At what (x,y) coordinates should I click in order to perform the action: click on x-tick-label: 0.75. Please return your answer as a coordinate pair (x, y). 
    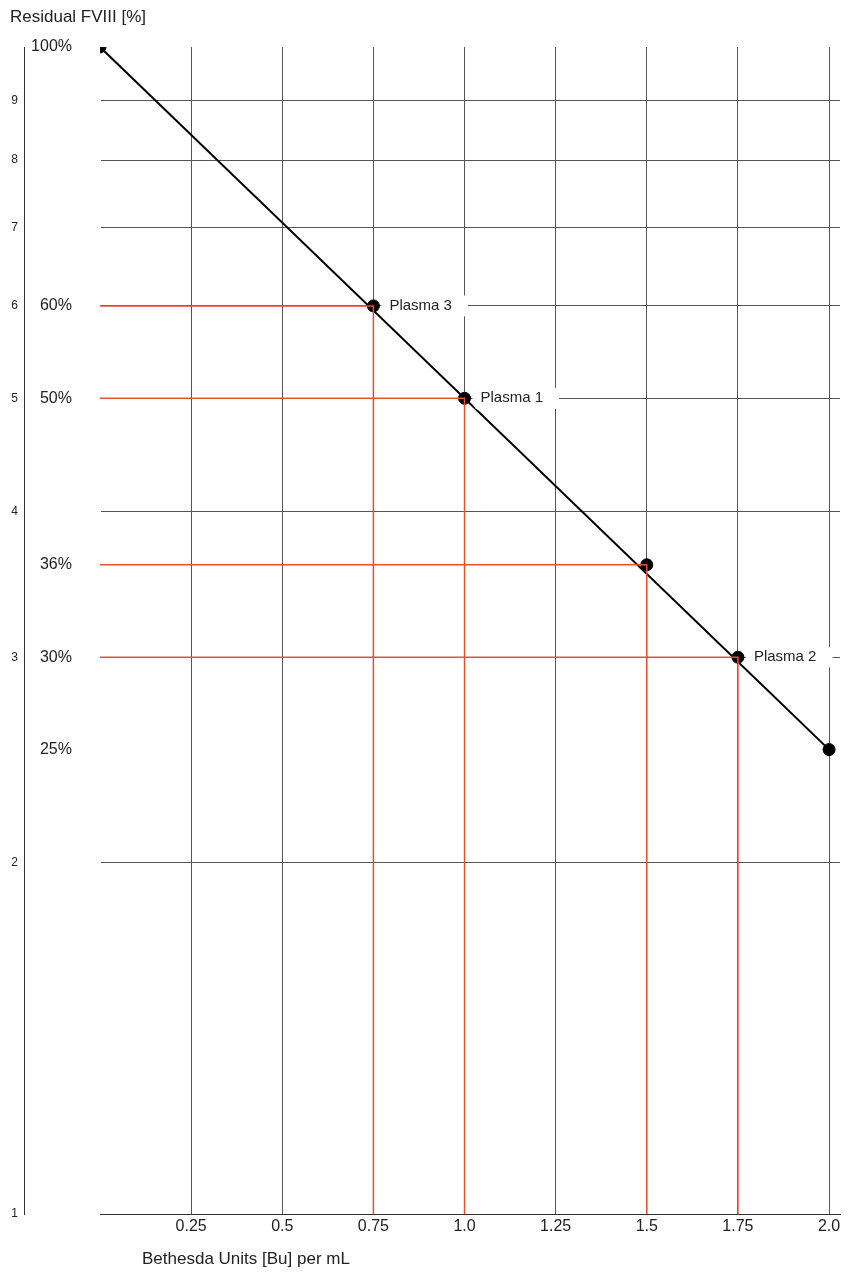
    Looking at the image, I should click on (373, 1226).